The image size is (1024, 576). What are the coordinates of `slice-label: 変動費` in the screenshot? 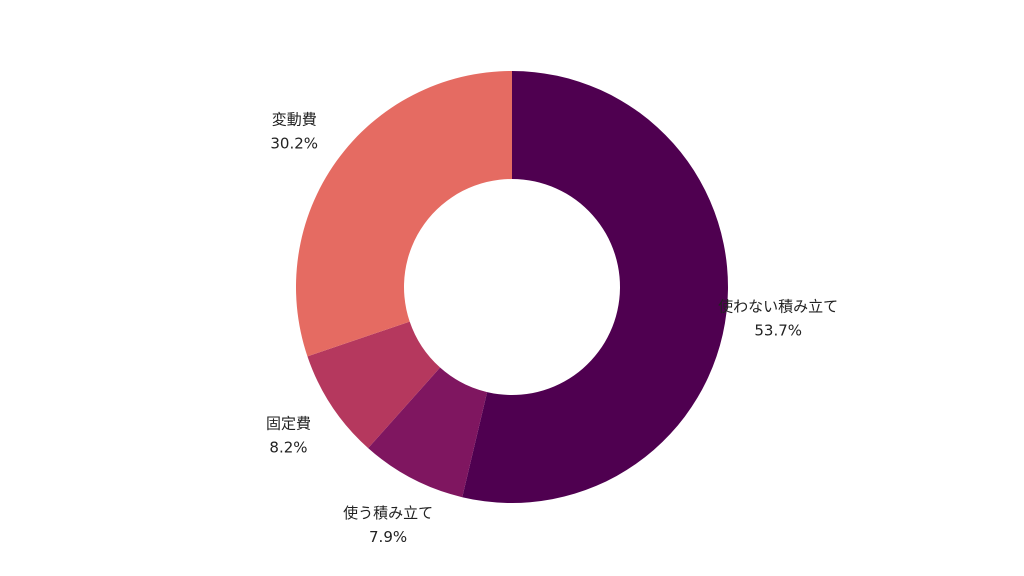 It's located at (294, 119).